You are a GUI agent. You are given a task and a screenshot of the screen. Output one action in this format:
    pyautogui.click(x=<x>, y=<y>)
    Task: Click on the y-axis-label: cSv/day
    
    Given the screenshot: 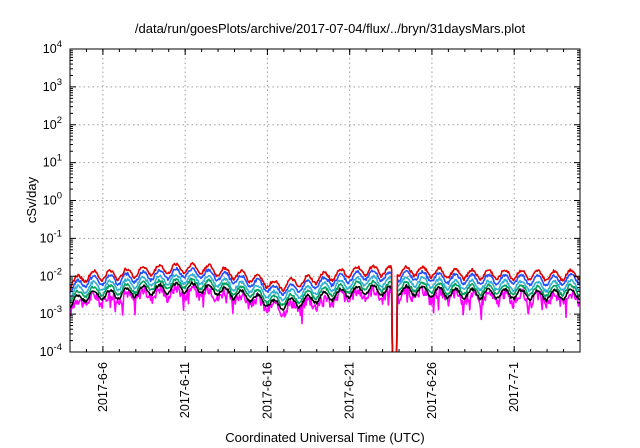 What is the action you would take?
    pyautogui.click(x=31, y=199)
    